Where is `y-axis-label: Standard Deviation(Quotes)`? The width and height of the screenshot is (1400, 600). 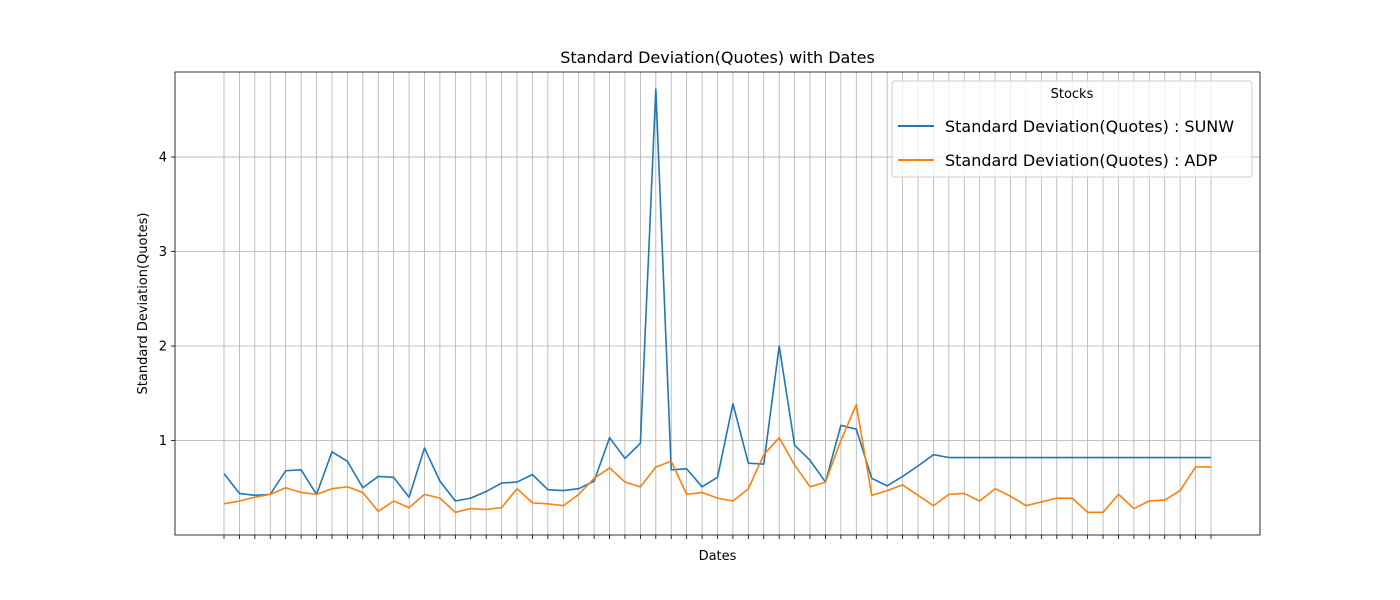
y-axis-label: Standard Deviation(Quotes) is located at coordinates (143, 304).